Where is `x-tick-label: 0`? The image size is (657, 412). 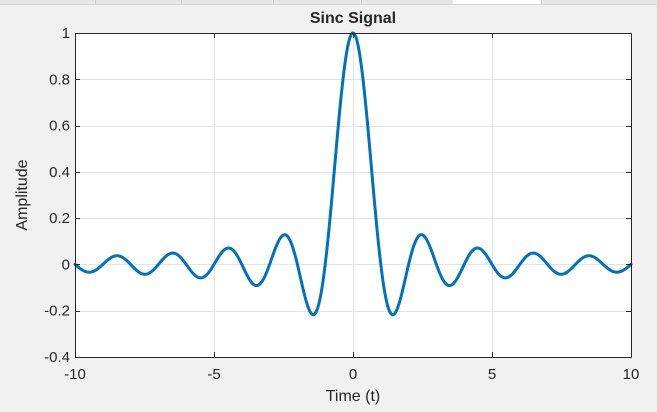
x-tick-label: 0 is located at coordinates (353, 374).